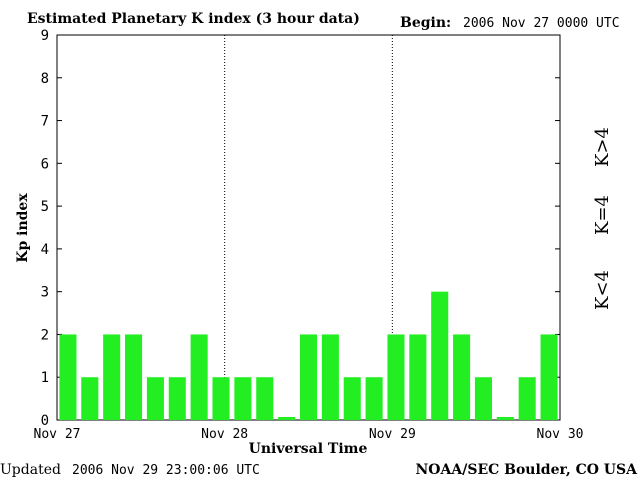 This screenshot has height=480, width=640. Describe the element at coordinates (425, 23) in the screenshot. I see `begin-label: Begin:` at that location.